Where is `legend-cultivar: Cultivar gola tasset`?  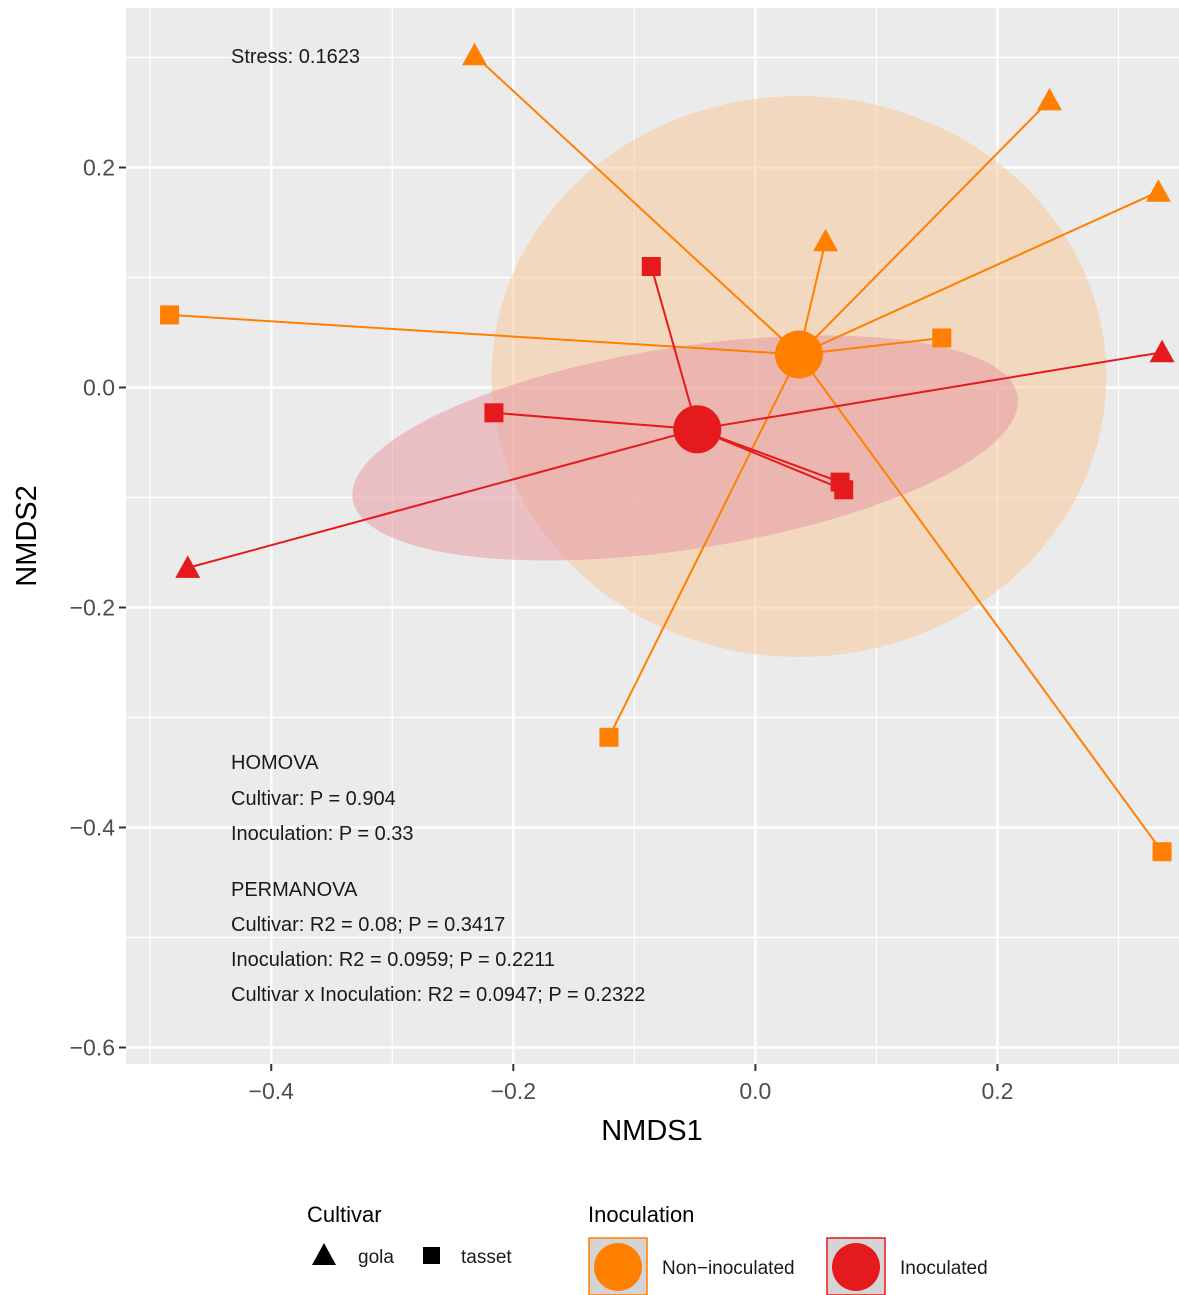
legend-cultivar: Cultivar gola tasset is located at coordinates (409, 1235).